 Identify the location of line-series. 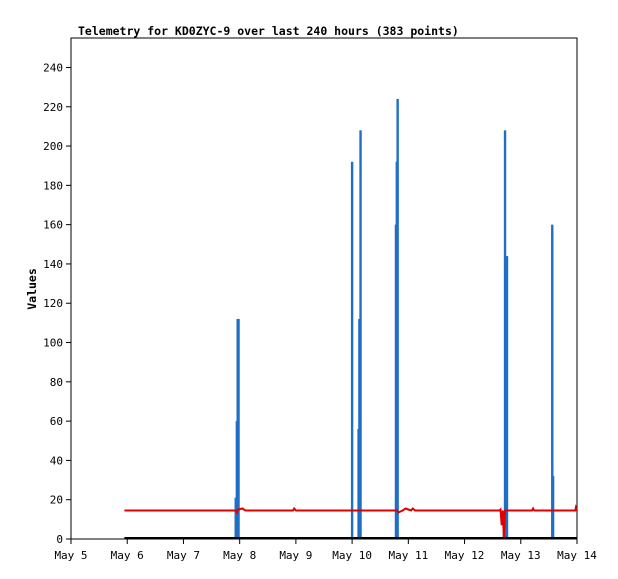
(351, 522).